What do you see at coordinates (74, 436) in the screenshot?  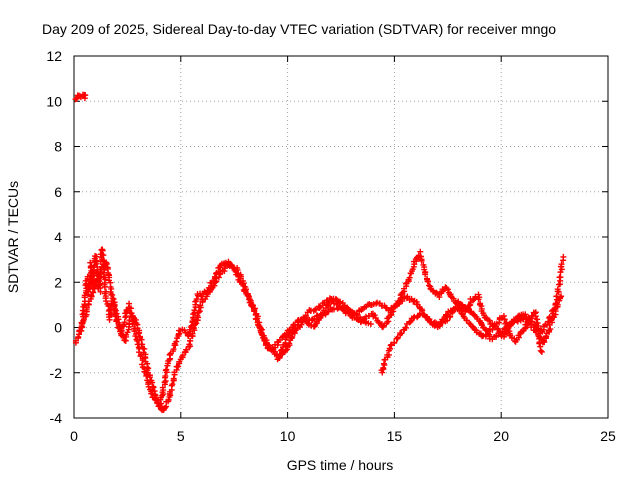 I see `x-tick-label: 0` at bounding box center [74, 436].